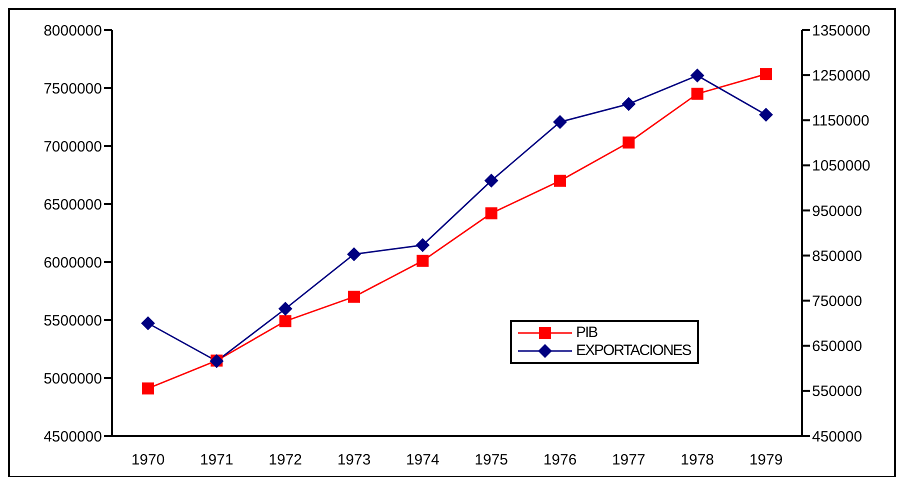  What do you see at coordinates (217, 460) in the screenshot?
I see `x-tick-label: 1971` at bounding box center [217, 460].